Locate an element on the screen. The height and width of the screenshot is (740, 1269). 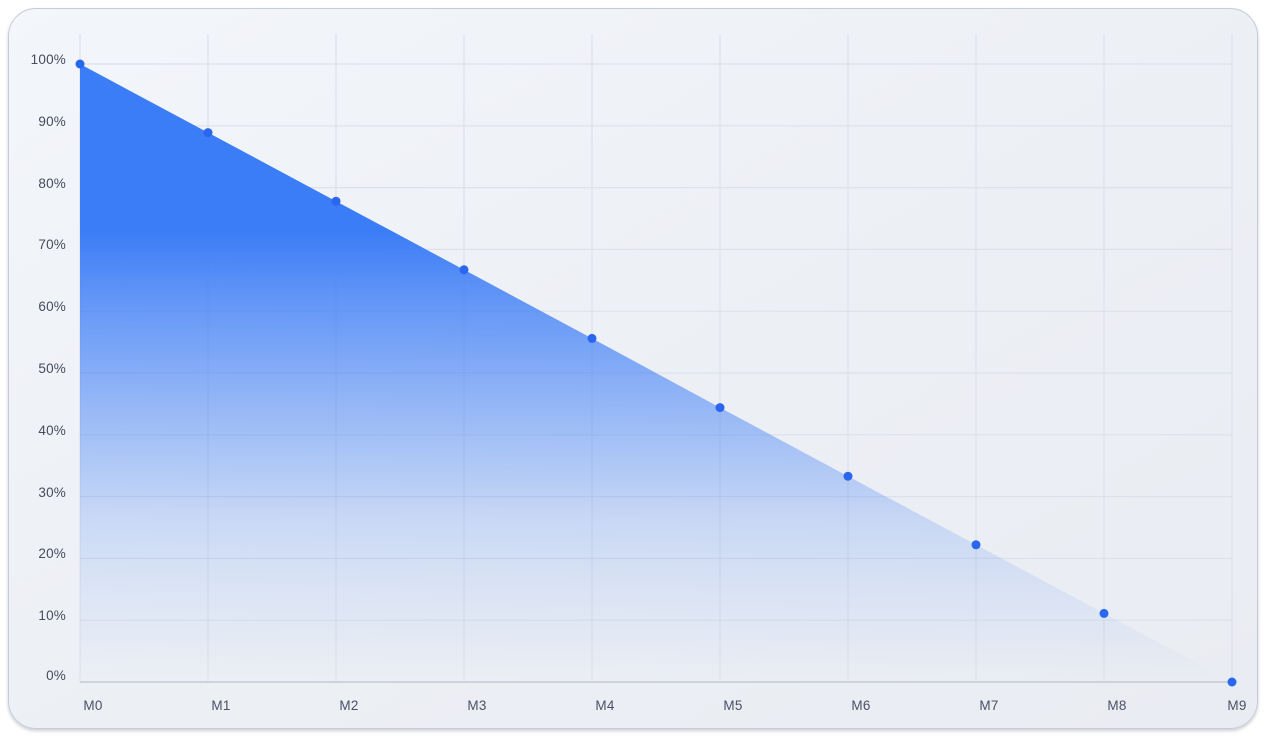
y-axis-tick-label: 40% is located at coordinates (52, 430).